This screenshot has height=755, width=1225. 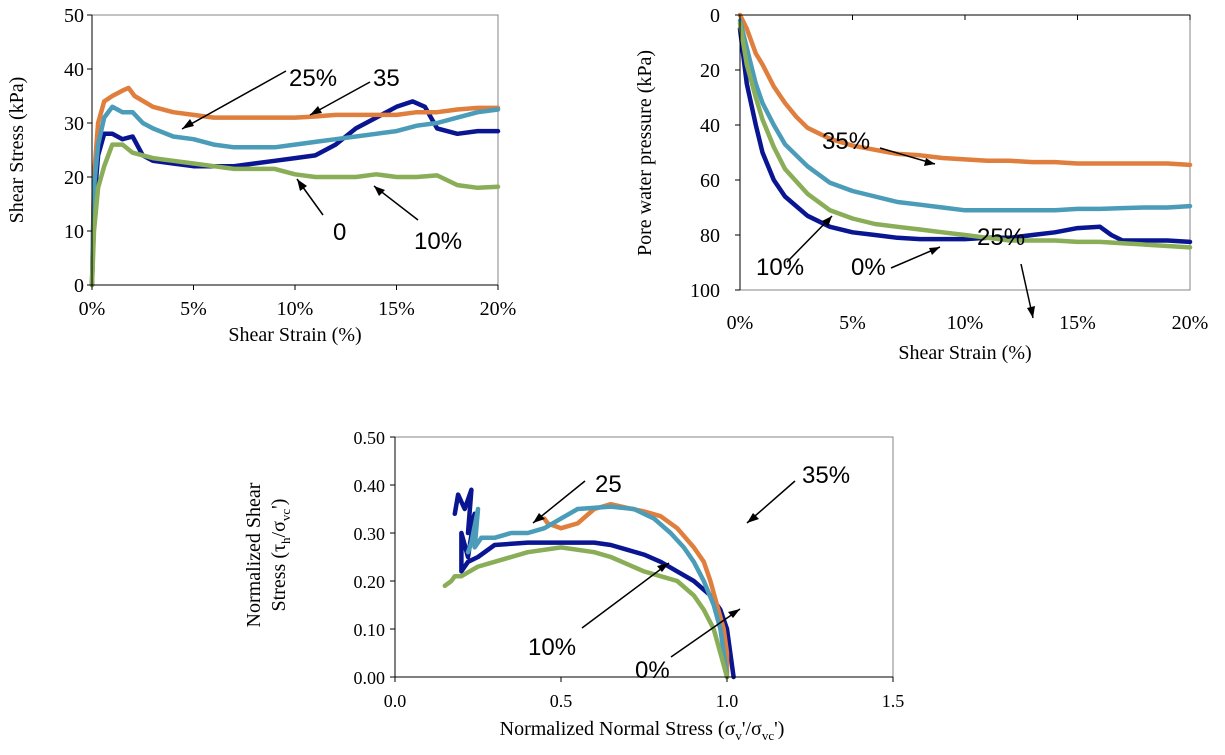 What do you see at coordinates (370, 486) in the screenshot?
I see `y-tick-label: 0.40` at bounding box center [370, 486].